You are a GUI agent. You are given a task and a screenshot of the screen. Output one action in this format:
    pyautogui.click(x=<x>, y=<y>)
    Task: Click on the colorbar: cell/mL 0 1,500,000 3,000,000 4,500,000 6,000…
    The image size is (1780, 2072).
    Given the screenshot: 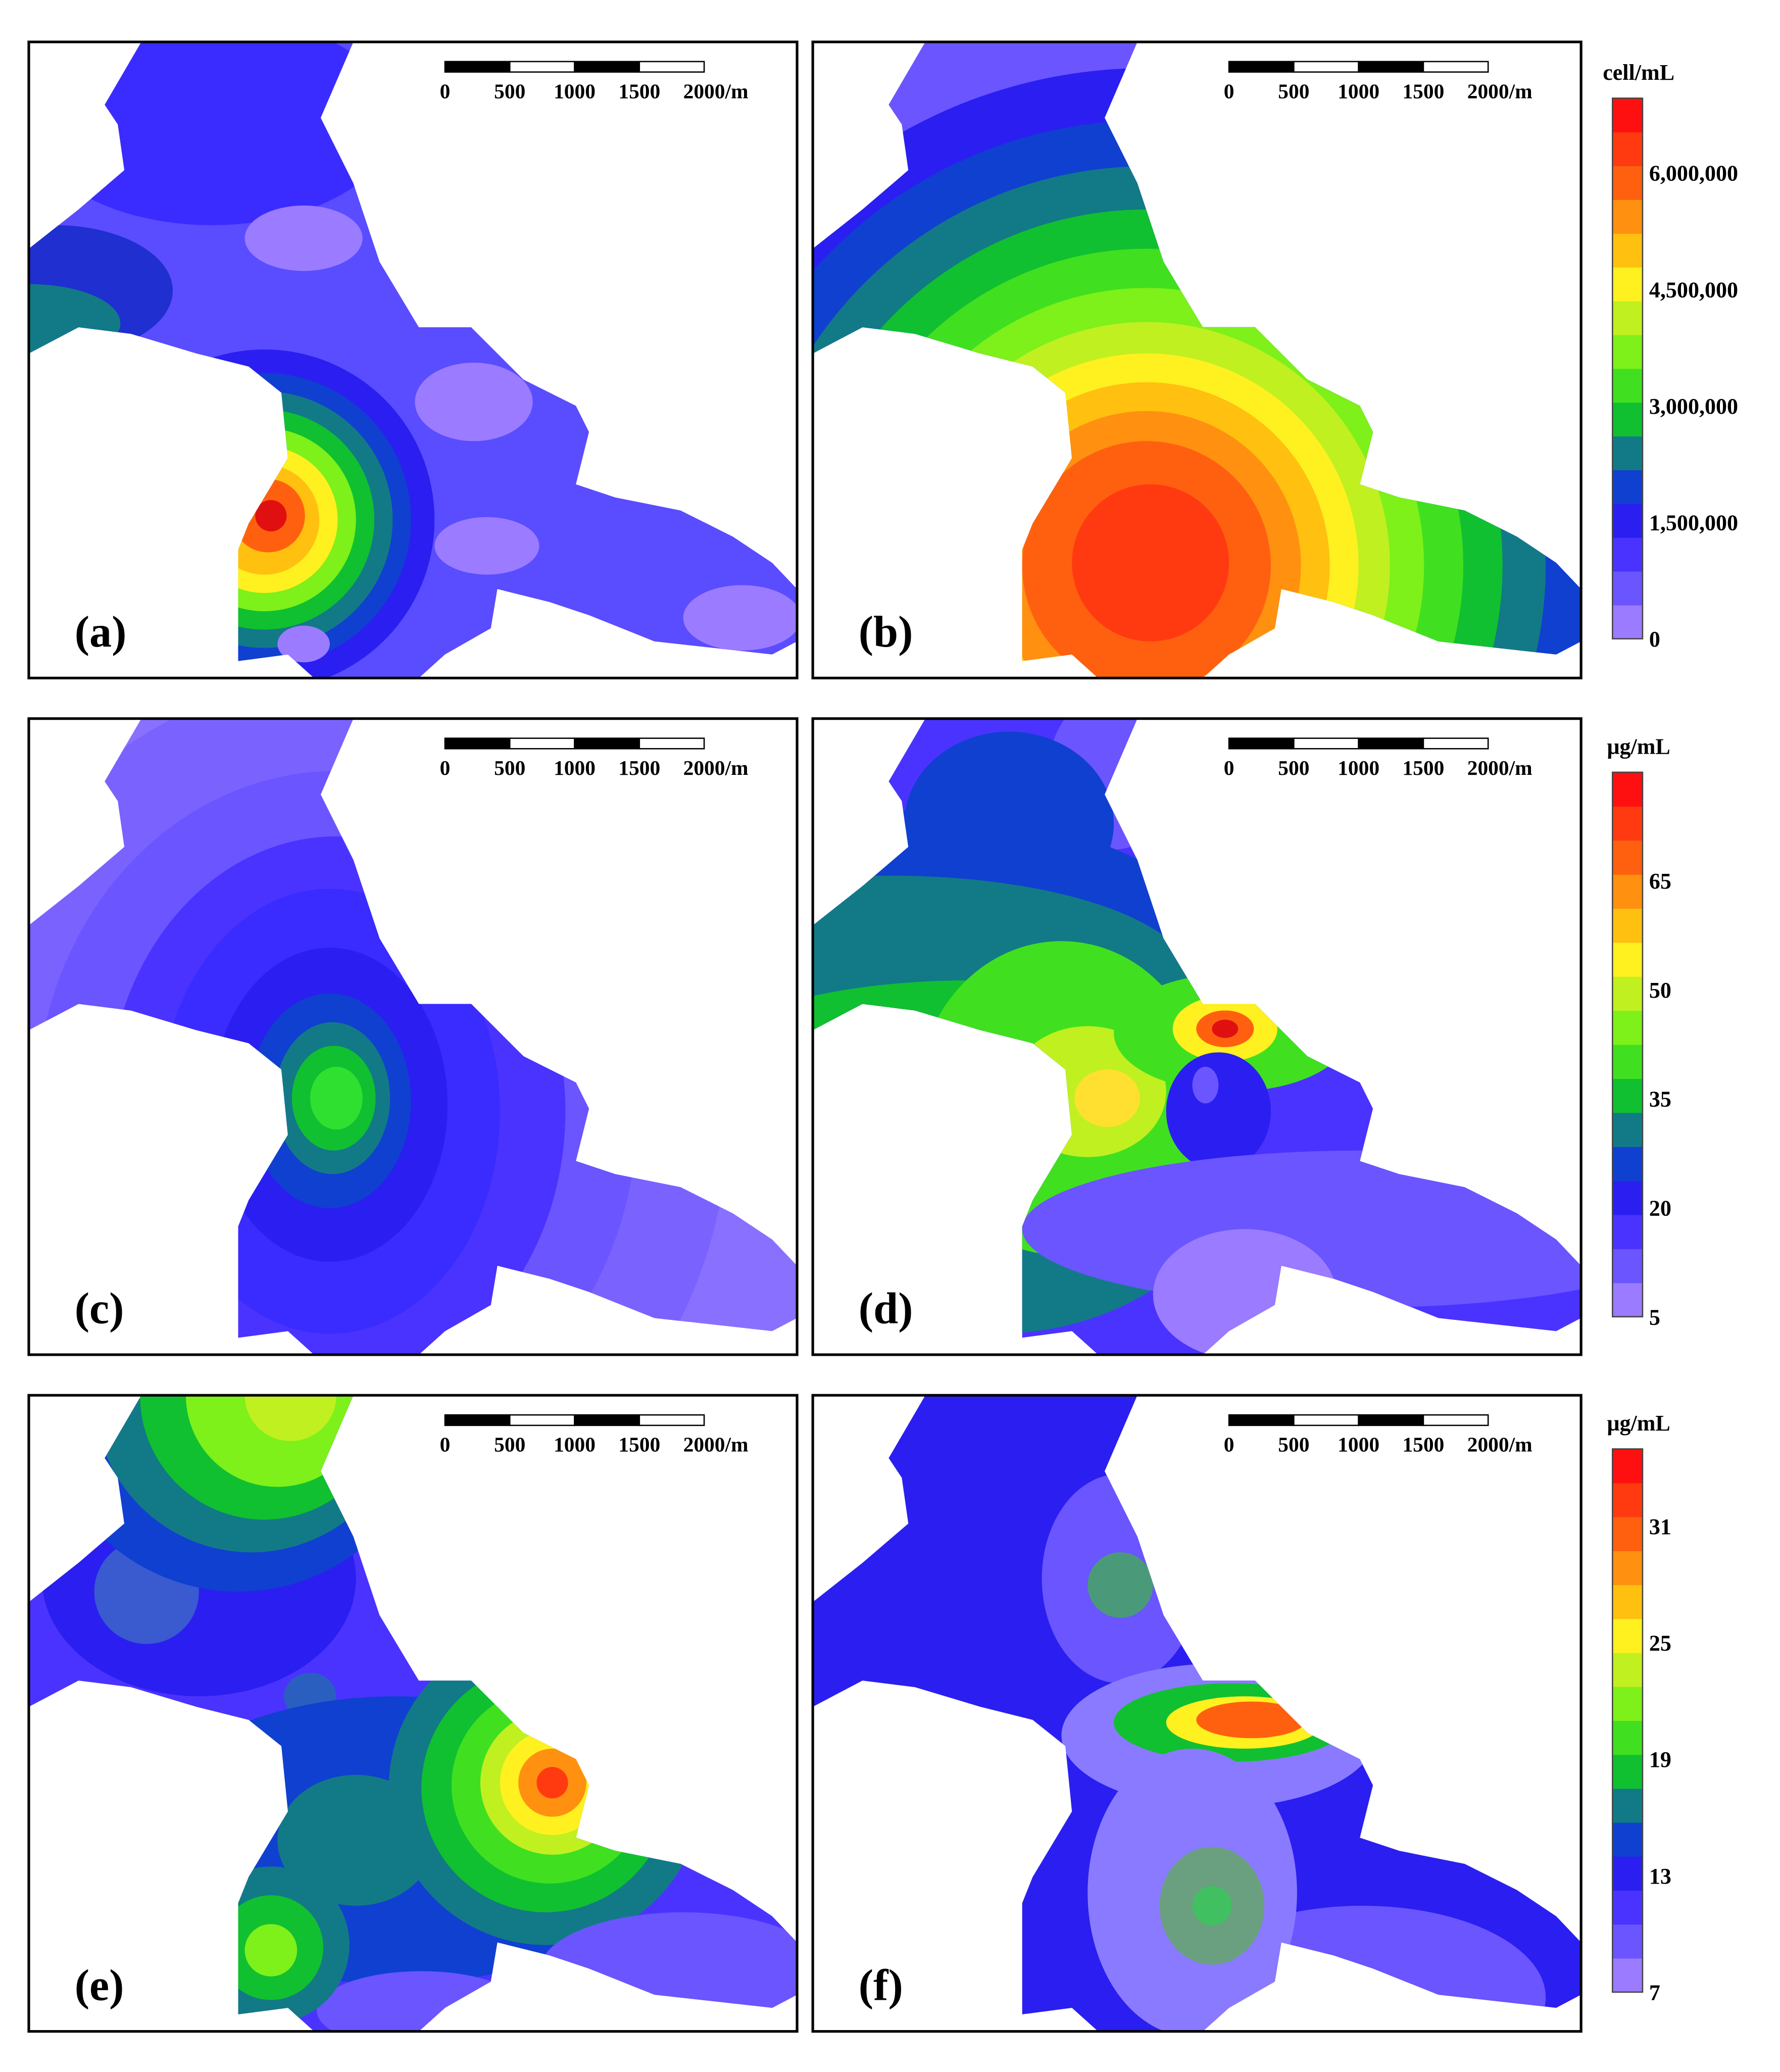 What is the action you would take?
    pyautogui.click(x=1670, y=356)
    